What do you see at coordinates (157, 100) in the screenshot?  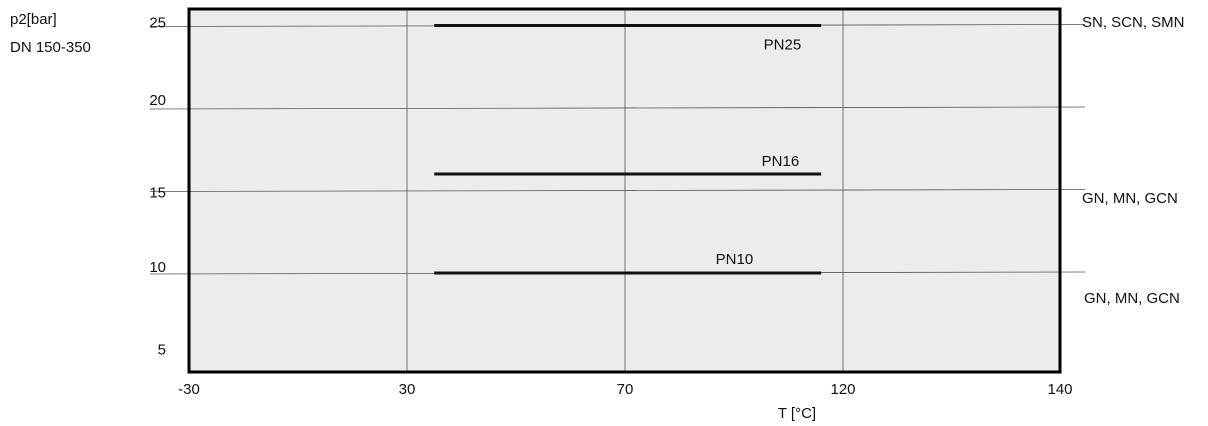 I see `y-tick-label: 20` at bounding box center [157, 100].